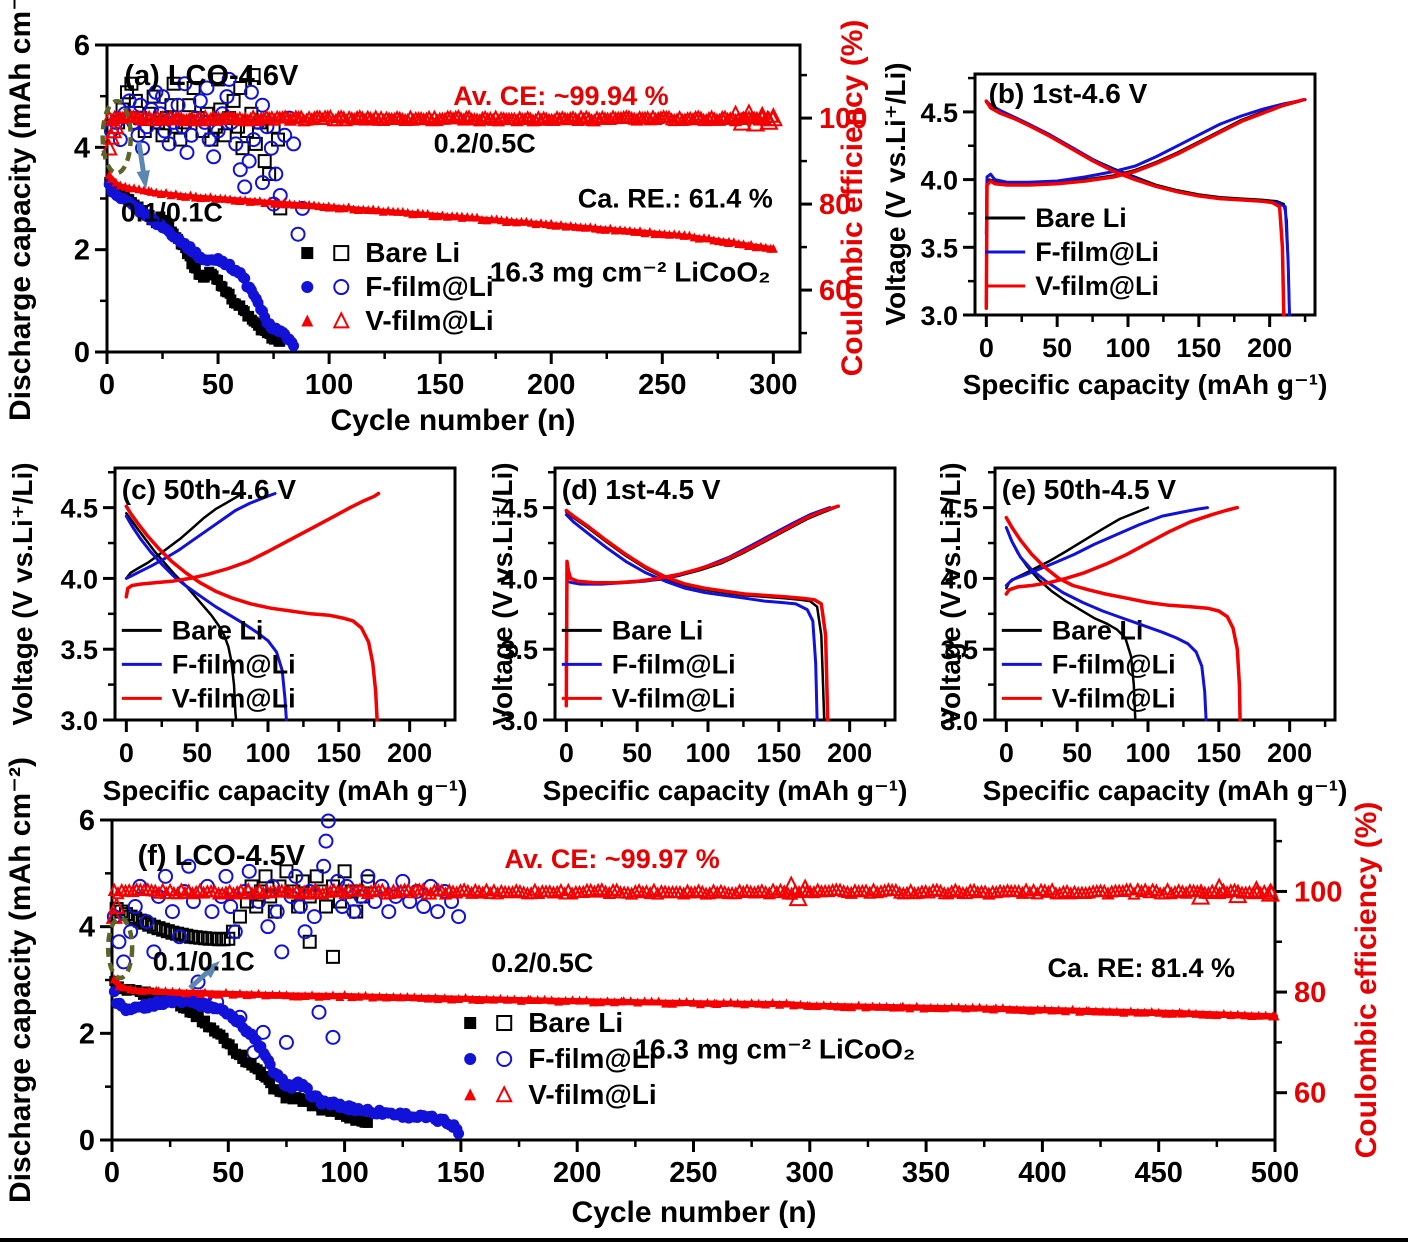 This screenshot has width=1408, height=1246. What do you see at coordinates (926, 1173) in the screenshot?
I see `x-tick-label: 350` at bounding box center [926, 1173].